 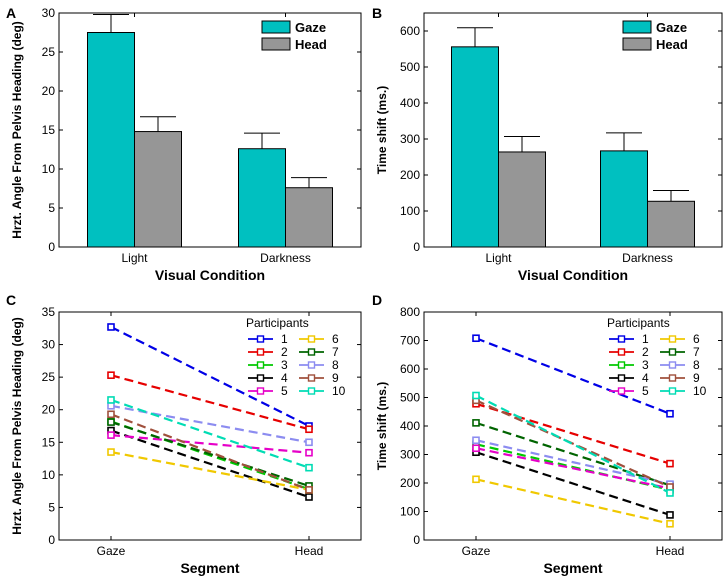 I want to click on y-tick-label: 700, so click(x=410, y=341).